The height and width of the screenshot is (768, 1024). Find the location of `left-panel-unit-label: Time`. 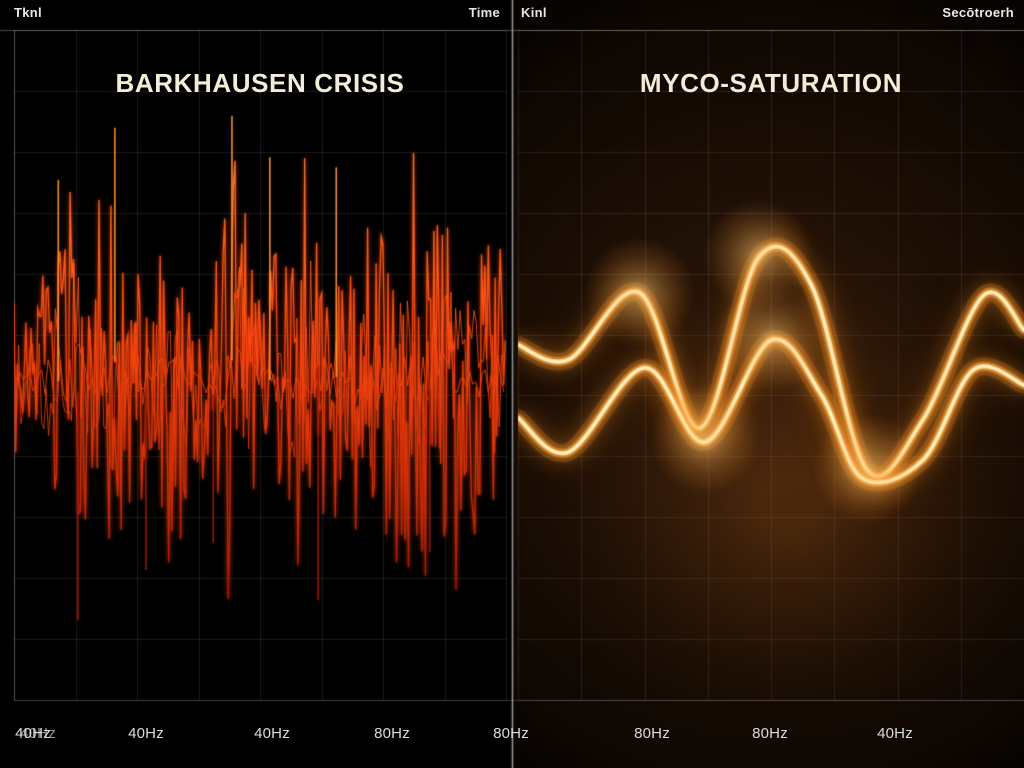

left-panel-unit-label: Time is located at coordinates (484, 12).